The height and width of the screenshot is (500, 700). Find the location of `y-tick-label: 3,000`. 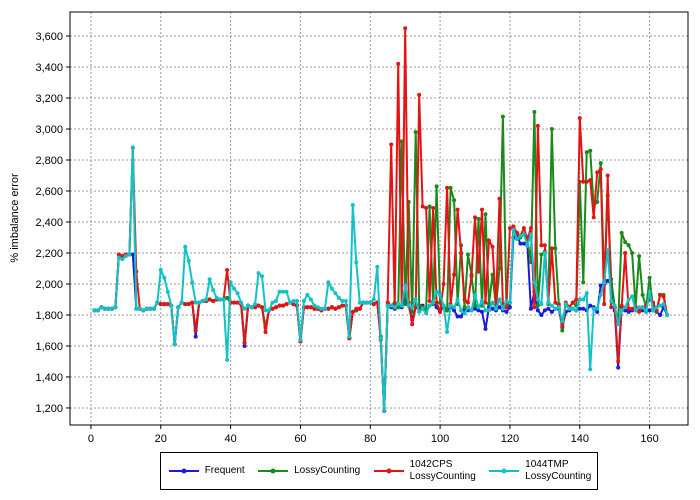

y-tick-label: 3,000 is located at coordinates (49, 130).